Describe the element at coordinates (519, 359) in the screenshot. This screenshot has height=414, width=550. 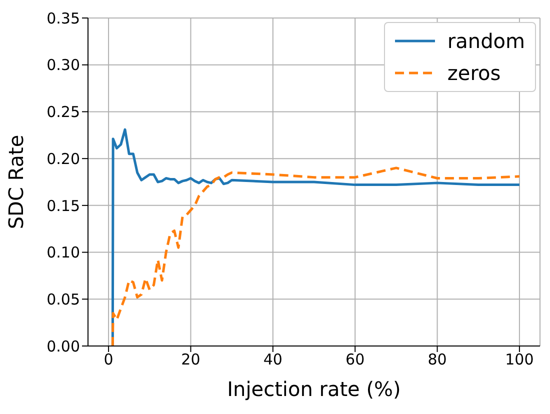
I see `x-tick-label: 100` at that location.